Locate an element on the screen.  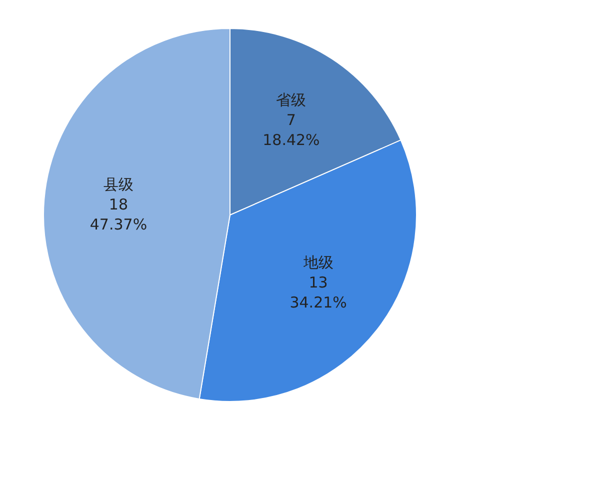
data-label: 7 18.42% is located at coordinates (291, 130).